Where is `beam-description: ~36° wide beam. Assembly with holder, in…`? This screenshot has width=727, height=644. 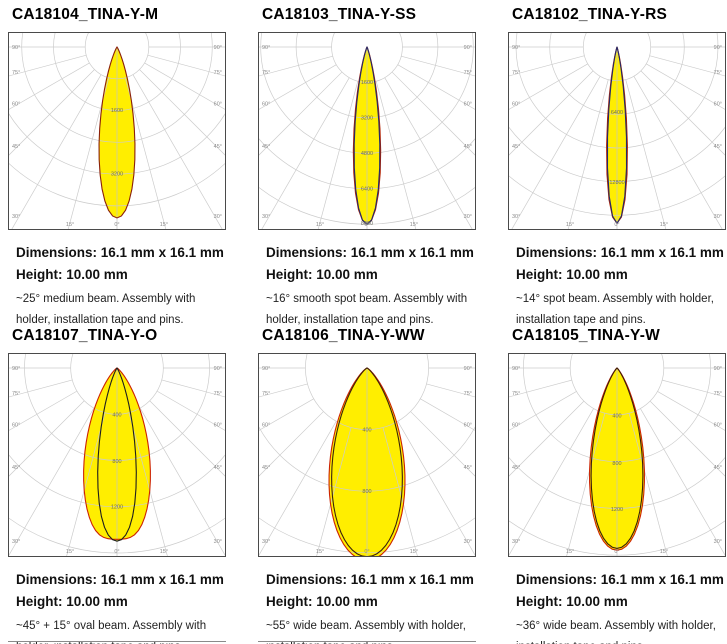 beam-description: ~36° wide beam. Assembly with holder, in… is located at coordinates (621, 630).